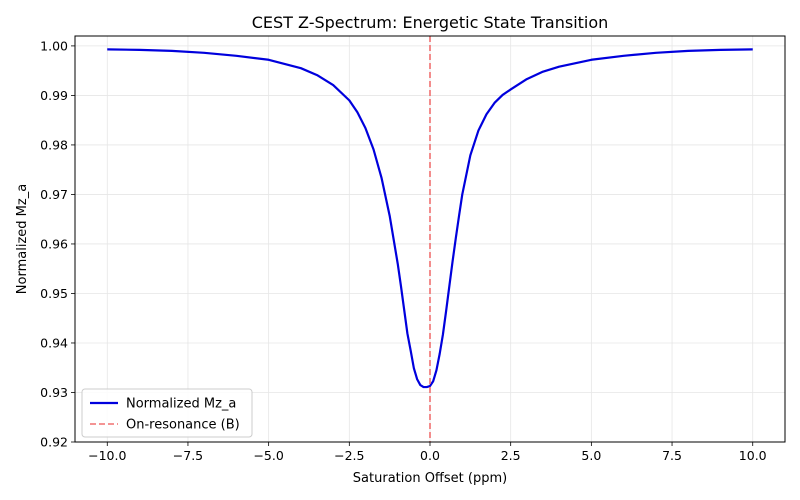  I want to click on x-tick-label: 2.5, so click(511, 455).